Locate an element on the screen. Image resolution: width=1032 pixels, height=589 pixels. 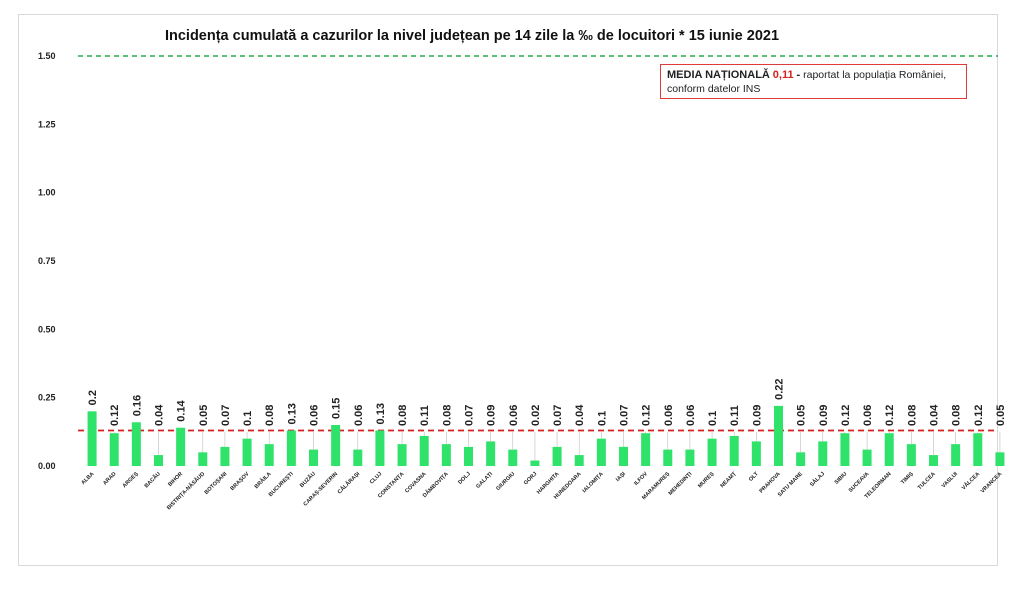
category-label: IAȘI is located at coordinates (621, 477).